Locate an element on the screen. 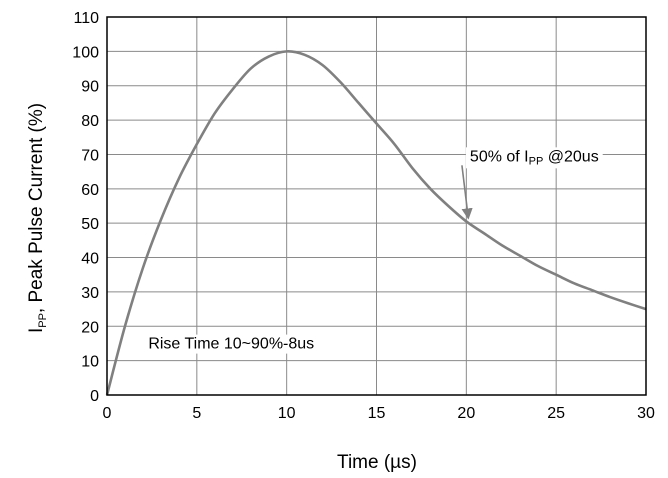 This screenshot has height=478, width=668. x-axis-title: Time (µs) is located at coordinates (377, 462).